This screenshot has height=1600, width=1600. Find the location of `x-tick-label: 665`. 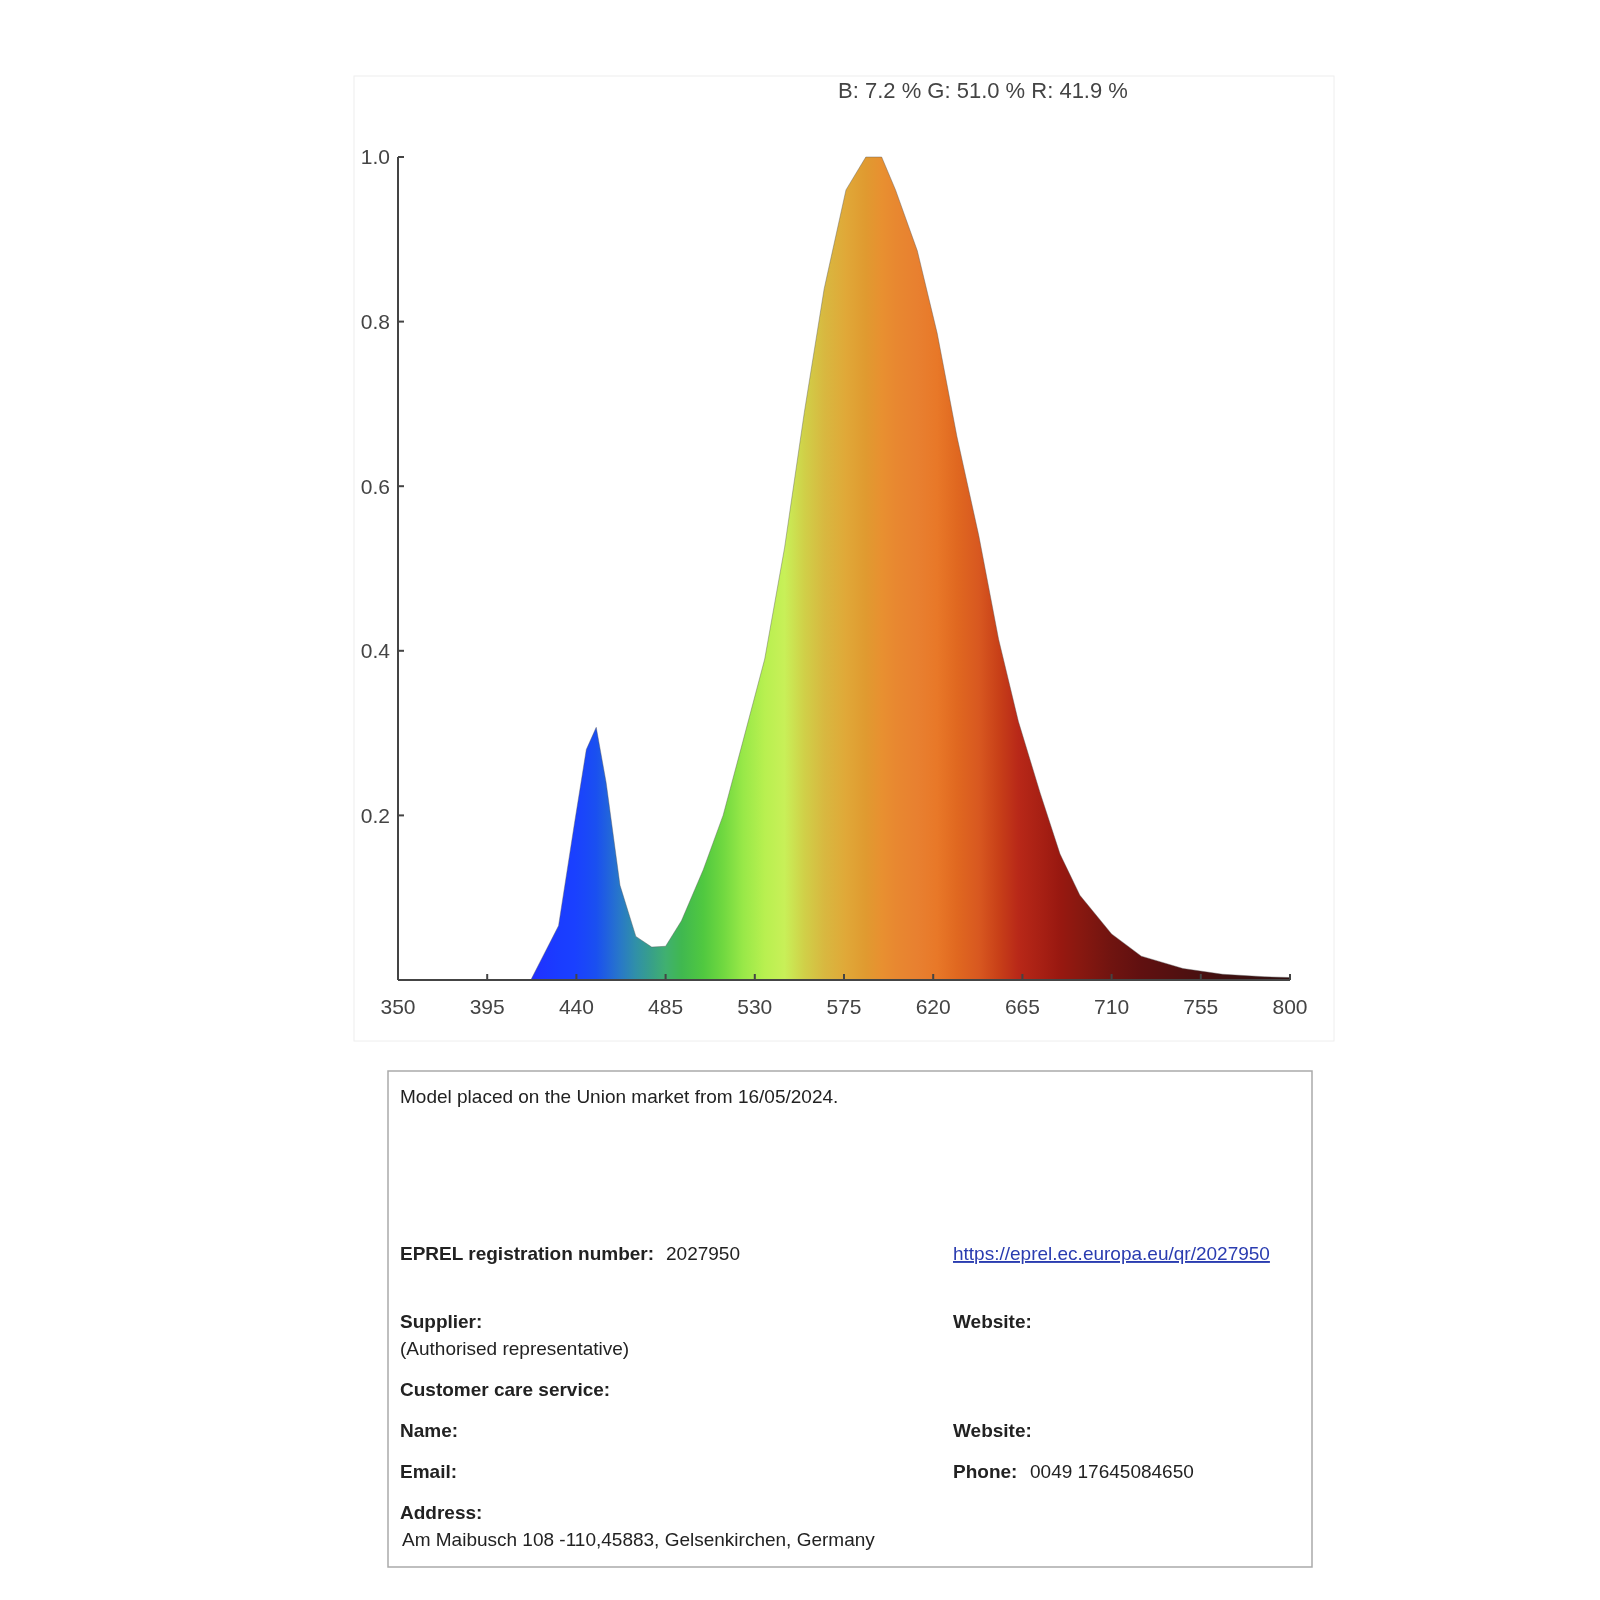

x-tick-label: 665 is located at coordinates (1022, 1006).